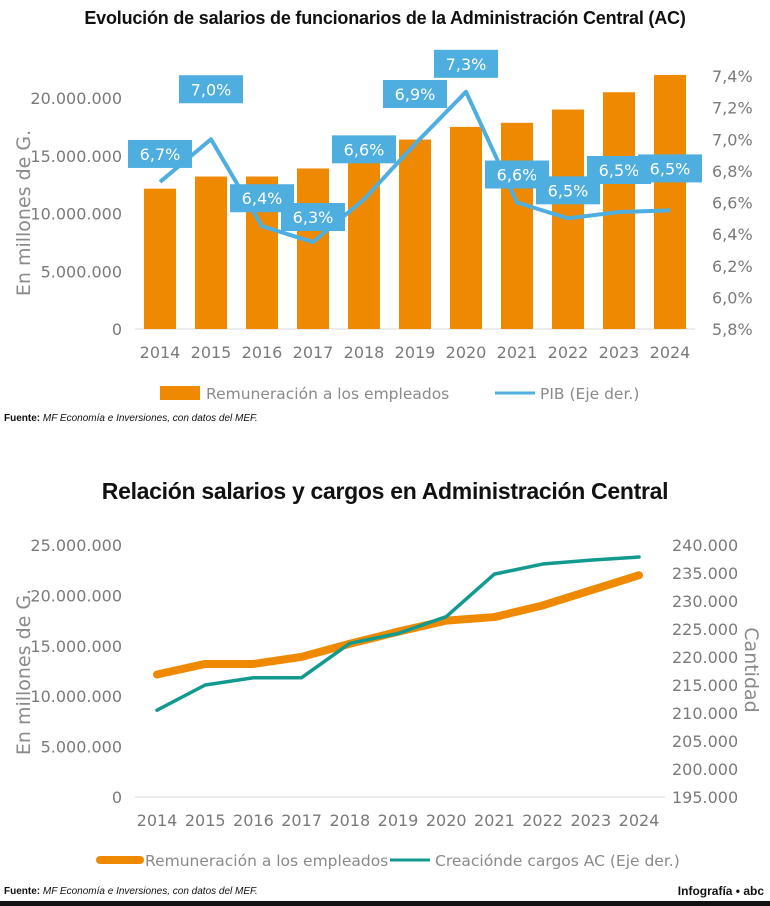 This screenshot has width=770, height=906. Describe the element at coordinates (732, 171) in the screenshot. I see `y2-tick-label: 6,8%` at that location.